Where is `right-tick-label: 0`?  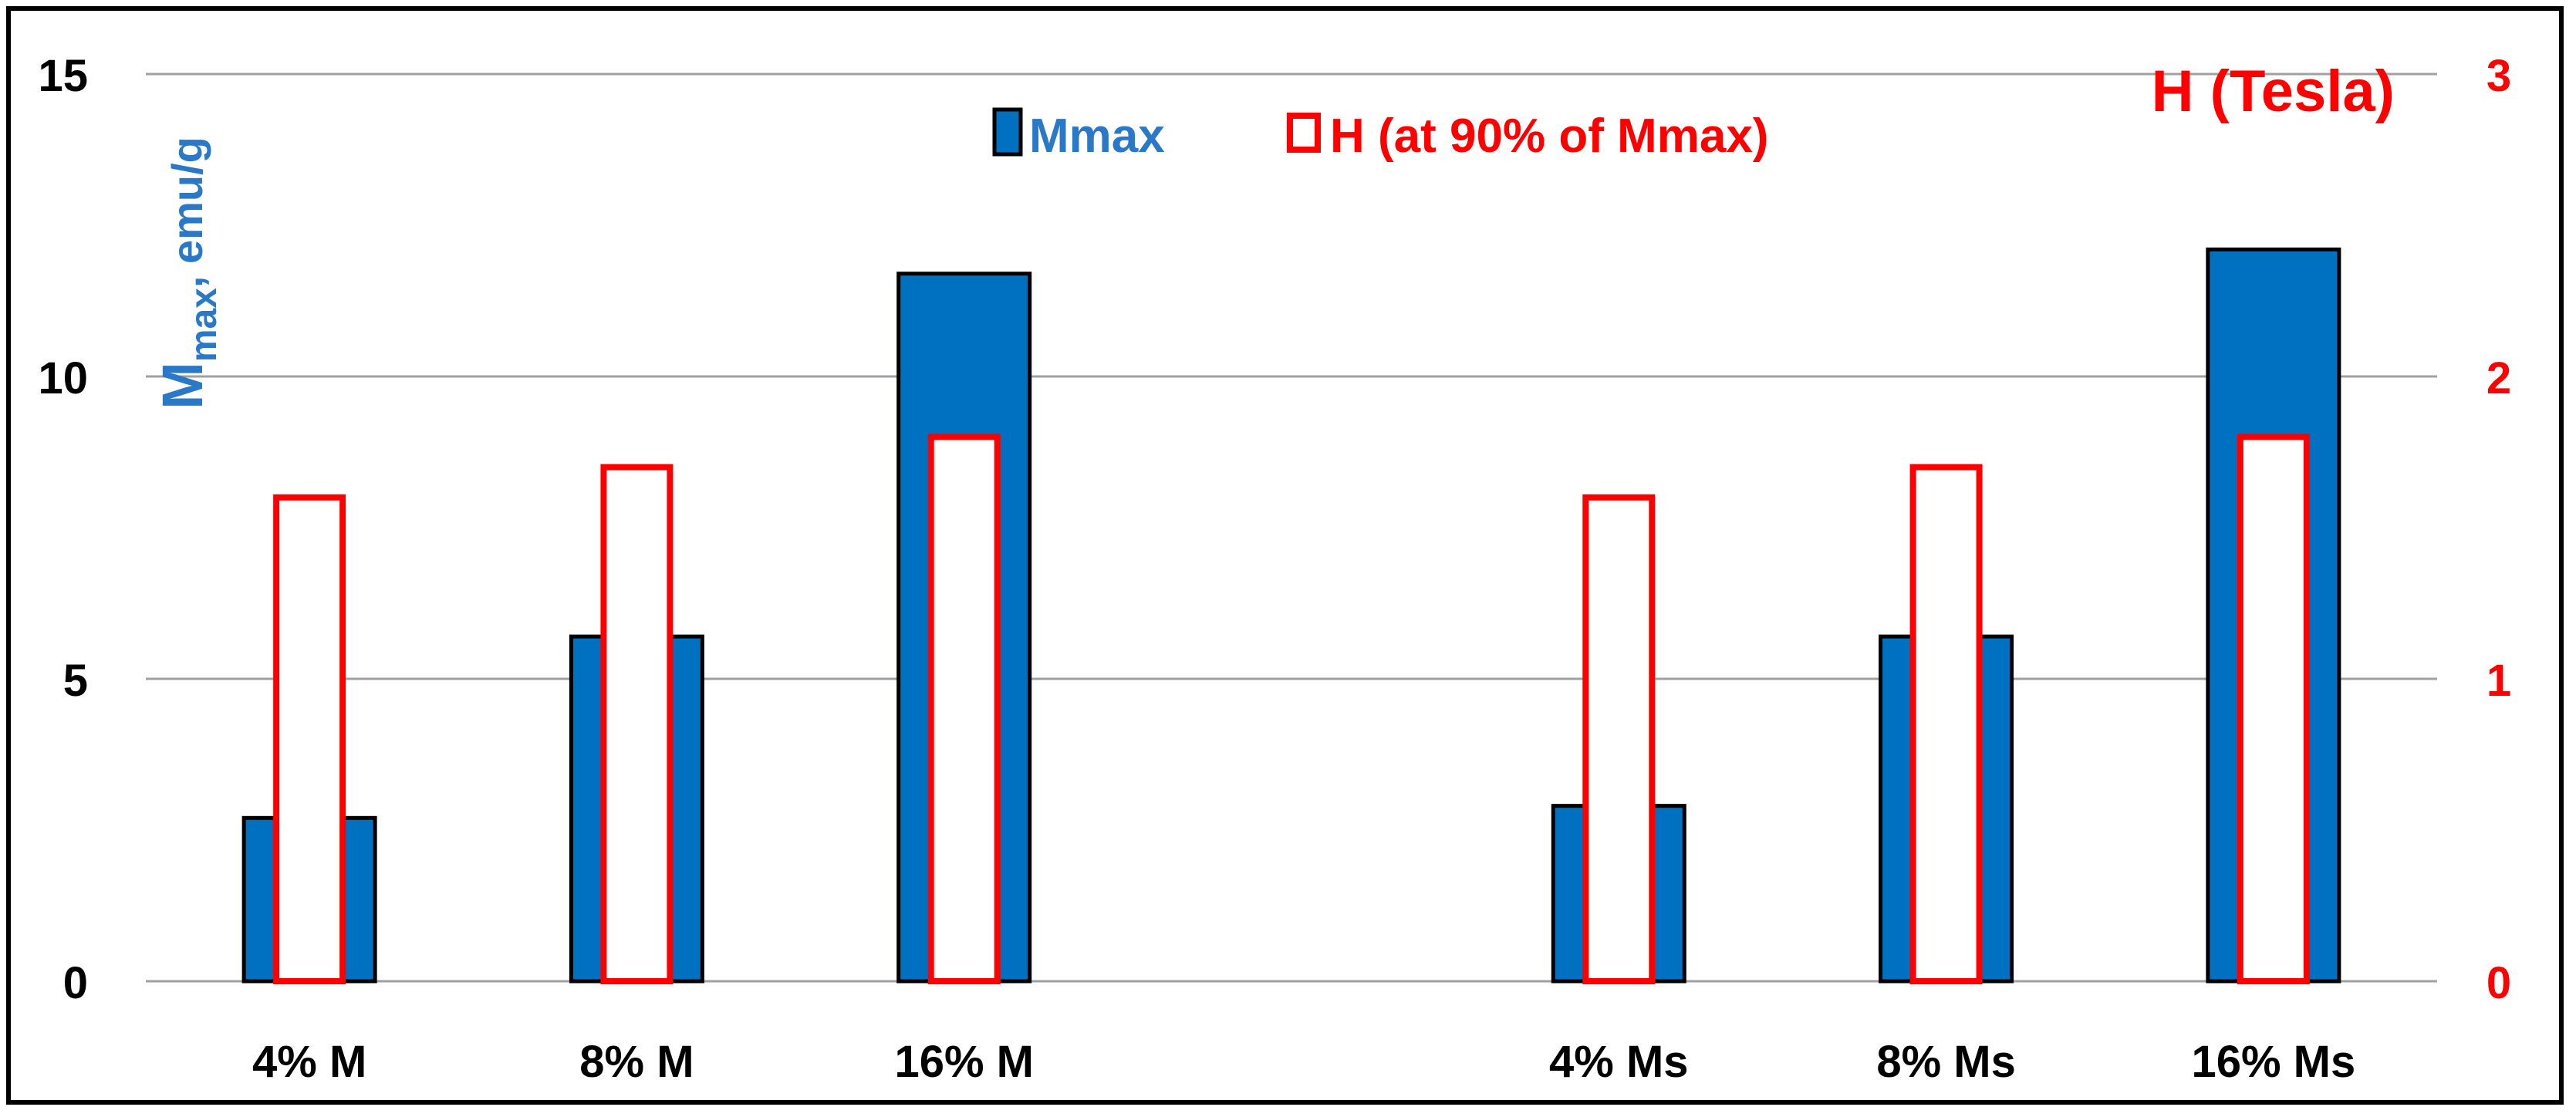 right-tick-label: 0 is located at coordinates (2499, 983).